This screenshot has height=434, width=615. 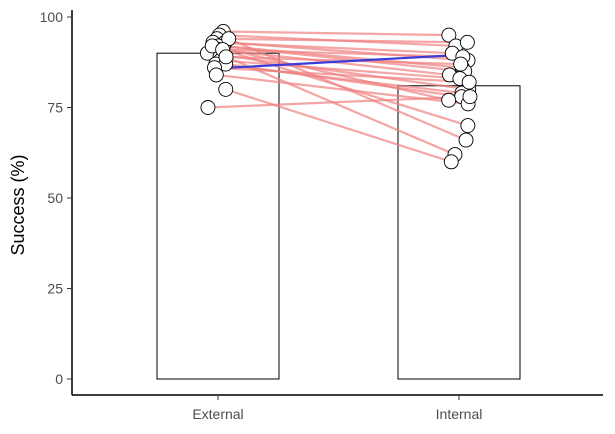 What do you see at coordinates (59, 379) in the screenshot?
I see `y-tick-label: 0` at bounding box center [59, 379].